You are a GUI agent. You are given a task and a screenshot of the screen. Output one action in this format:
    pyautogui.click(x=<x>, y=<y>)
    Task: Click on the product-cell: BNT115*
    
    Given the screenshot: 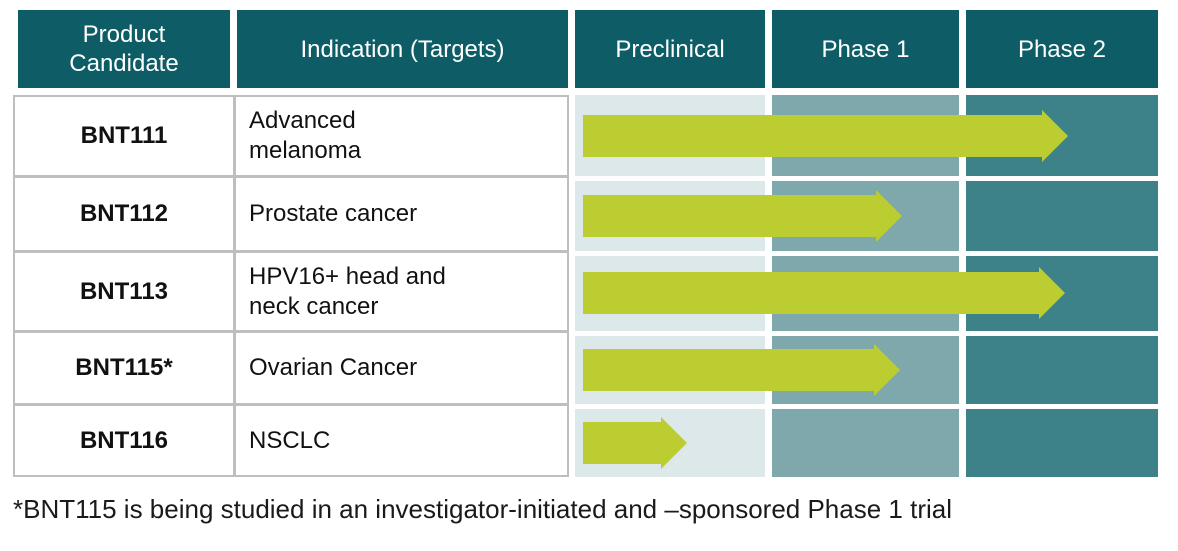 What is the action you would take?
    pyautogui.click(x=125, y=368)
    